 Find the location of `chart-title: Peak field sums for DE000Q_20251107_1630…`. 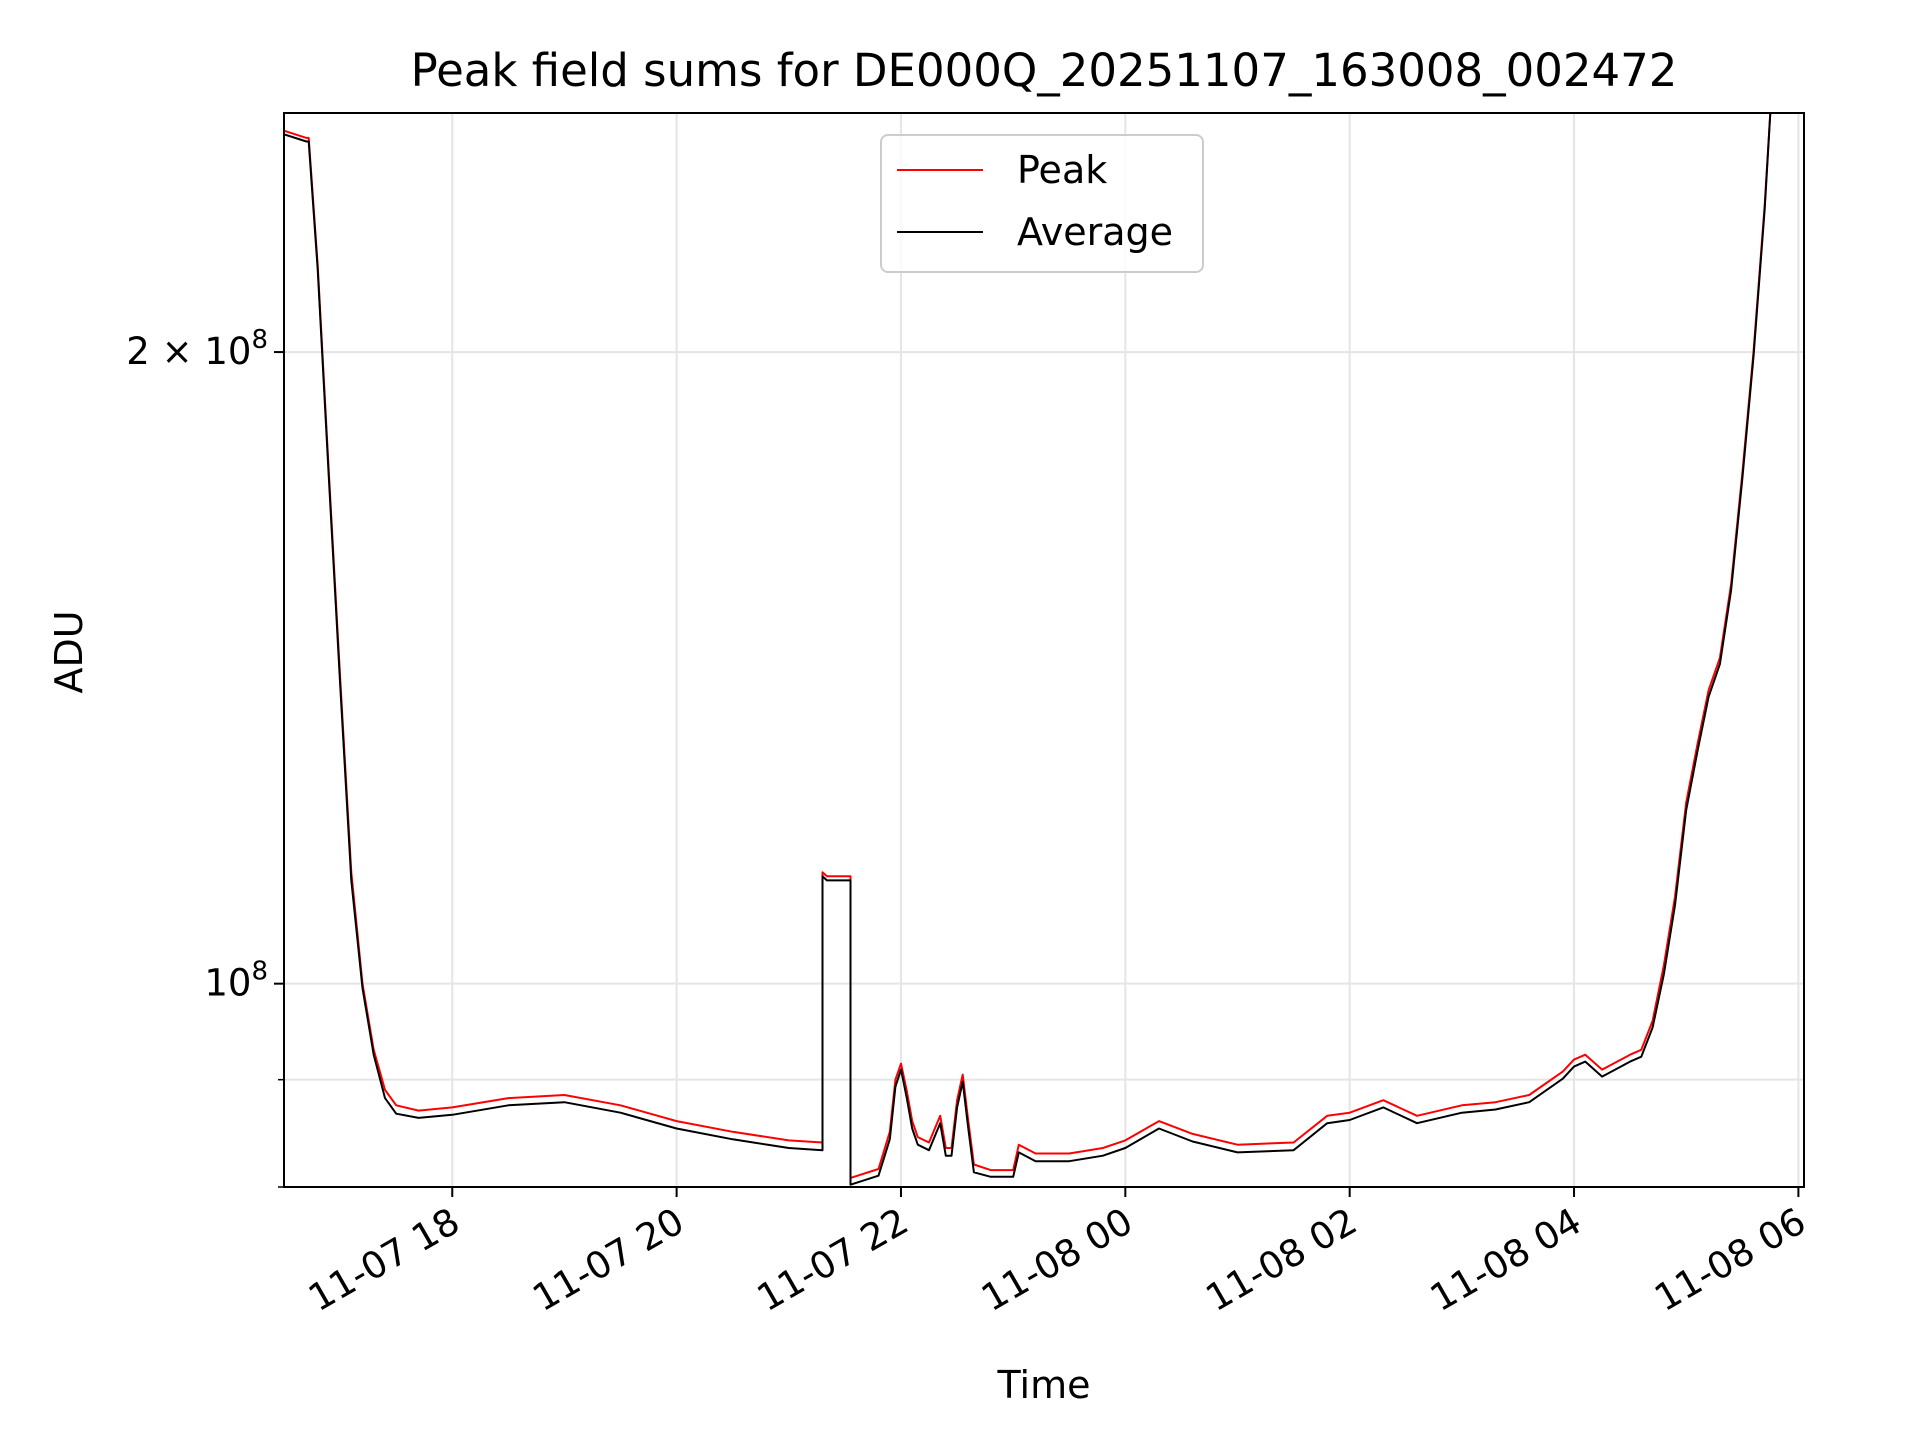

chart-title: Peak field sums for DE000Q_20251107_1630… is located at coordinates (1044, 70).